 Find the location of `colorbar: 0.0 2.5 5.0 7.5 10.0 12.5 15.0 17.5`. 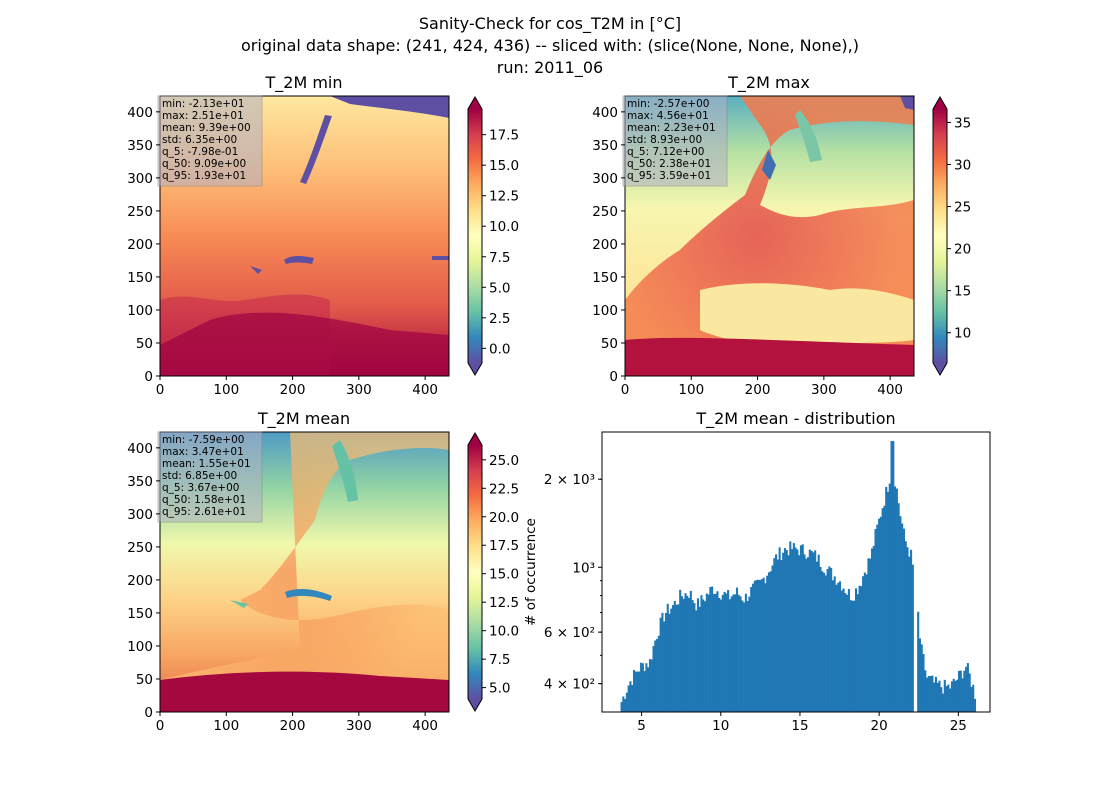

colorbar: 0.0 2.5 5.0 7.5 10.0 12.5 15.0 17.5 is located at coordinates (493, 236).